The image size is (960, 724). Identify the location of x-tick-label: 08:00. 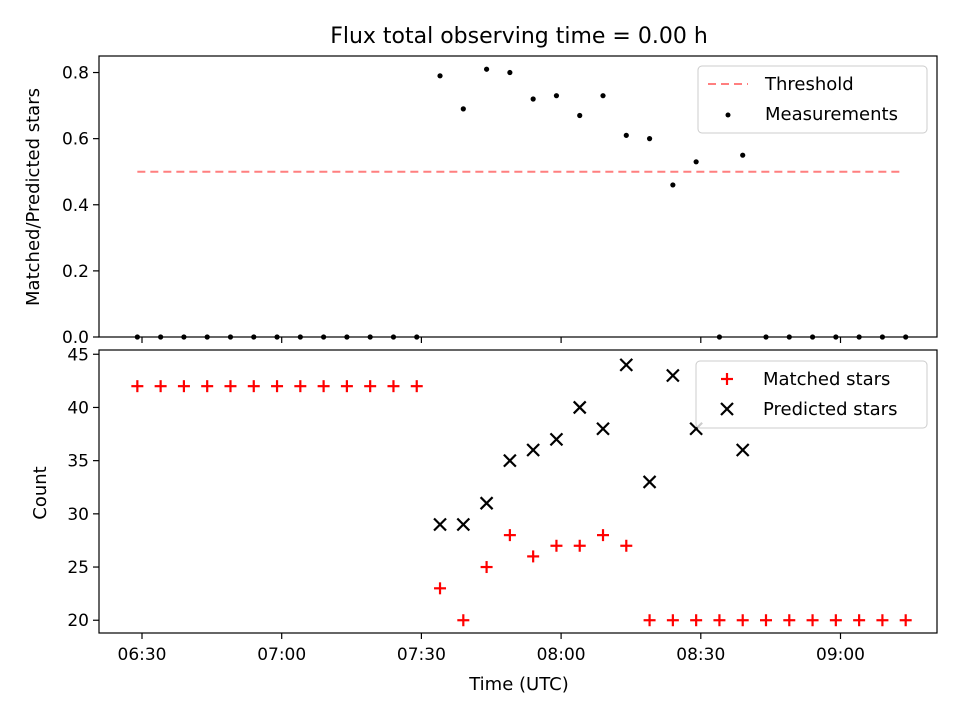
(561, 655).